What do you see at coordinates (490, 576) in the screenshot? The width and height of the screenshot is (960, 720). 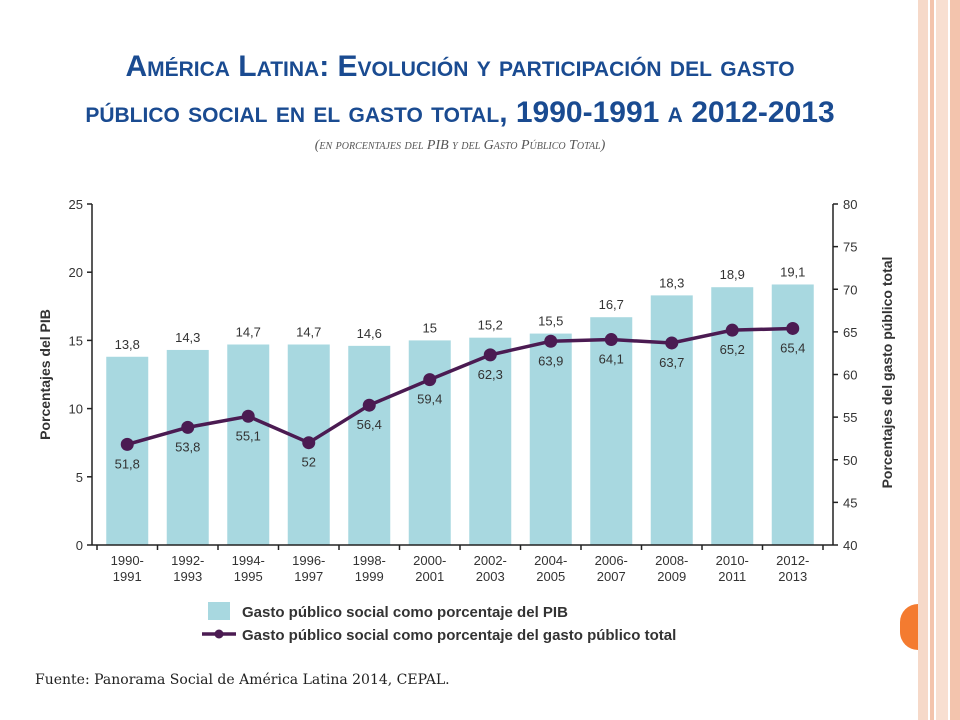 I see `x-tick-label: 2003` at bounding box center [490, 576].